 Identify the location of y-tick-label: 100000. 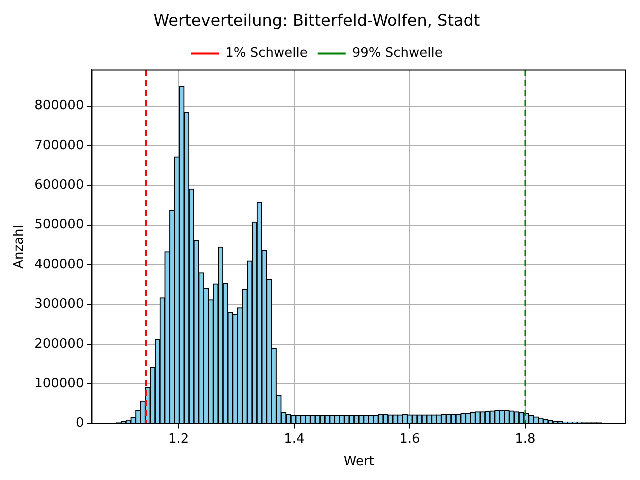
(59, 384).